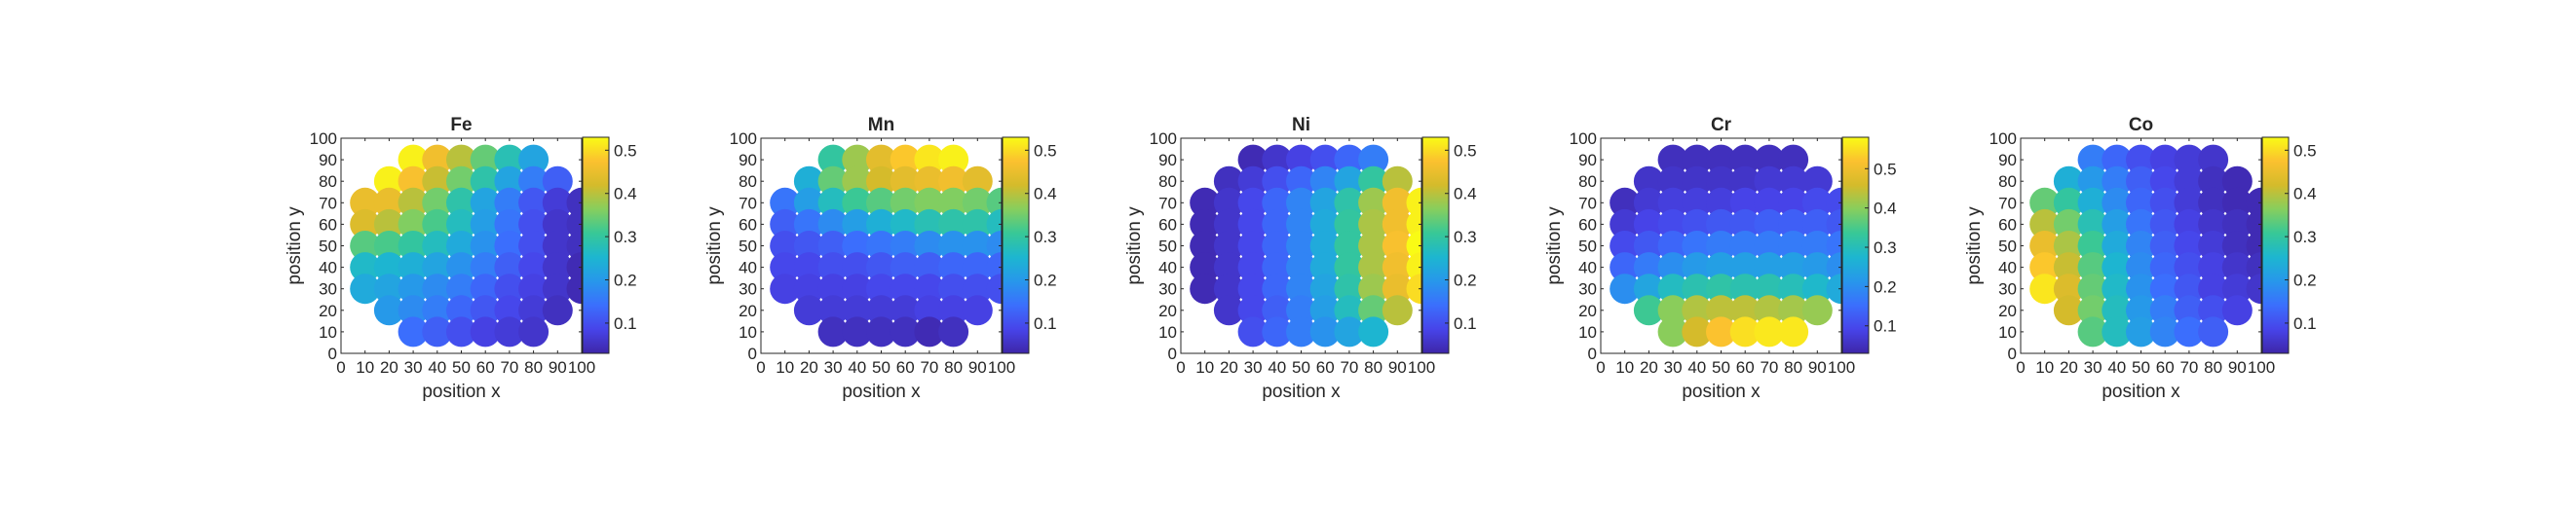 The image size is (2576, 512). Describe the element at coordinates (1600, 367) in the screenshot. I see `x-tick-label: 0` at that location.